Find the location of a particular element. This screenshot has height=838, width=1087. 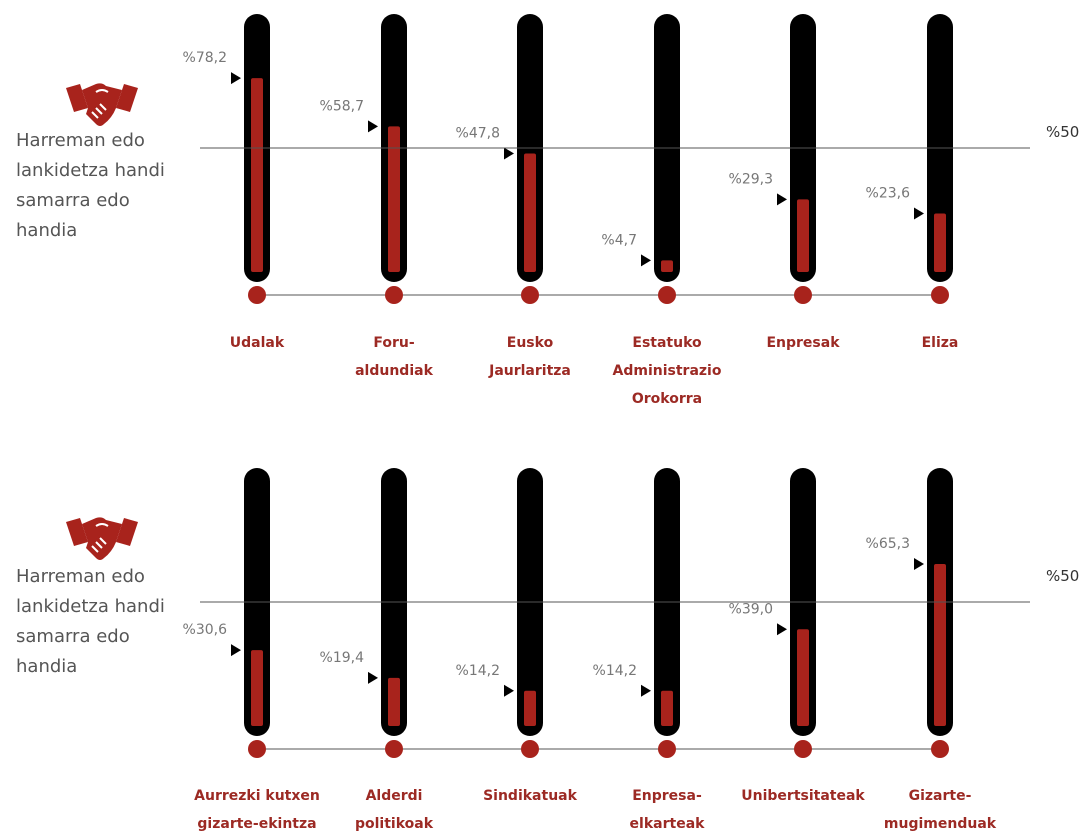

value-label-2-3: %14,2 is located at coordinates (478, 671).